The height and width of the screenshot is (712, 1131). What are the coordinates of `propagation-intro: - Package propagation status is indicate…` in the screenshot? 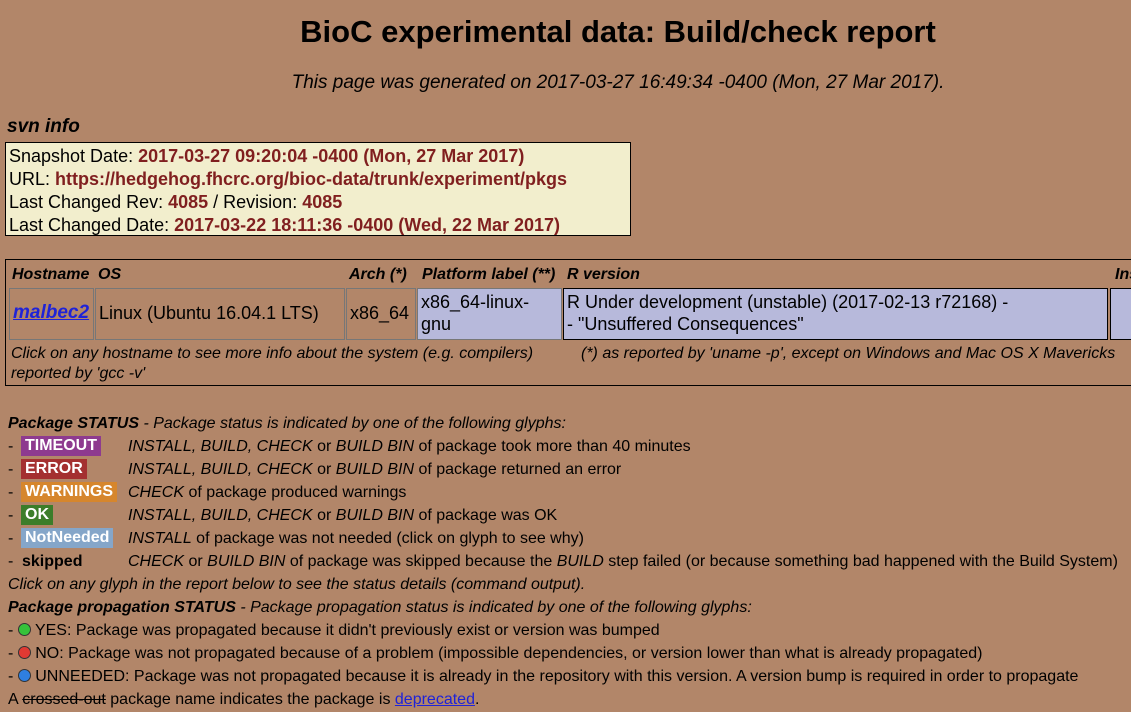 It's located at (493, 607).